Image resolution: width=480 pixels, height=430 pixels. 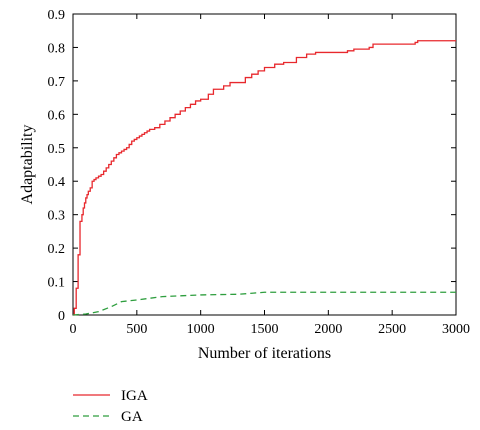 I want to click on legend-label-ga: GA, so click(x=132, y=417).